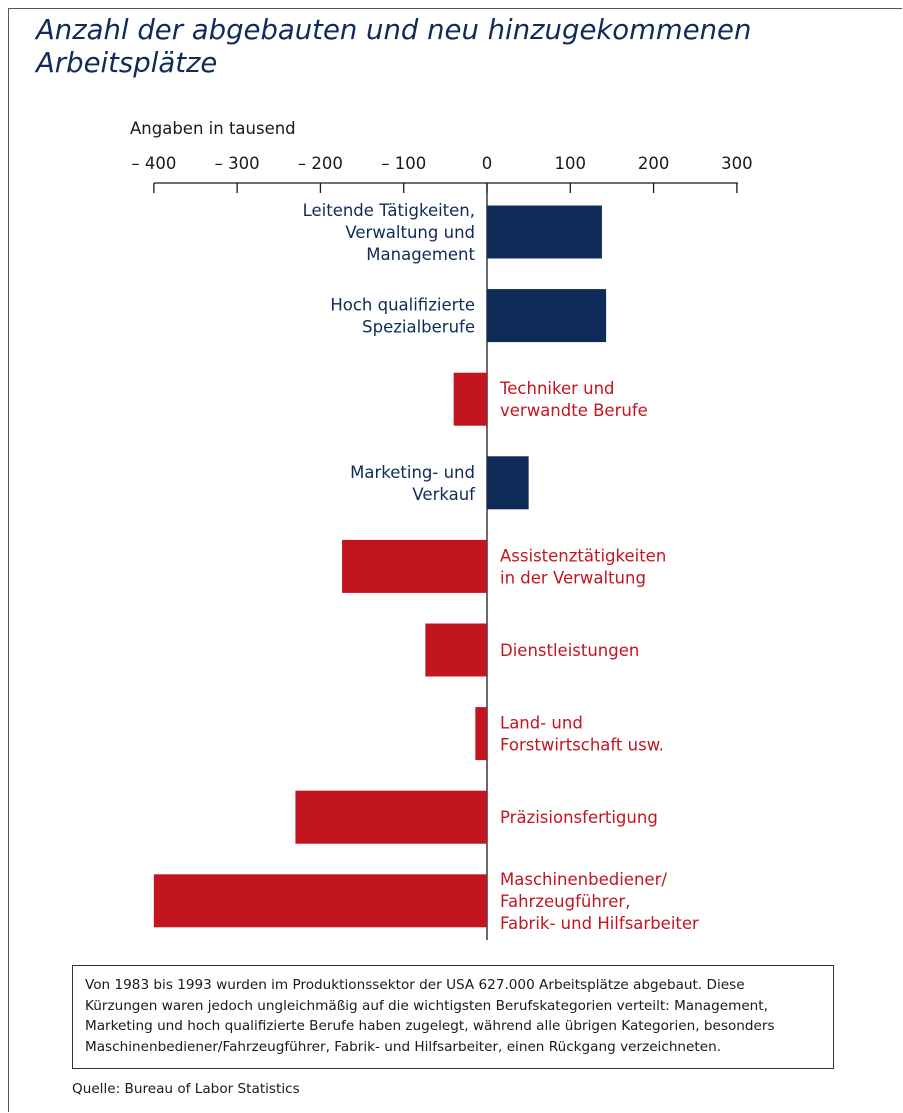 Image resolution: width=903 pixels, height=1113 pixels. I want to click on category-label: Verkauf, so click(444, 494).